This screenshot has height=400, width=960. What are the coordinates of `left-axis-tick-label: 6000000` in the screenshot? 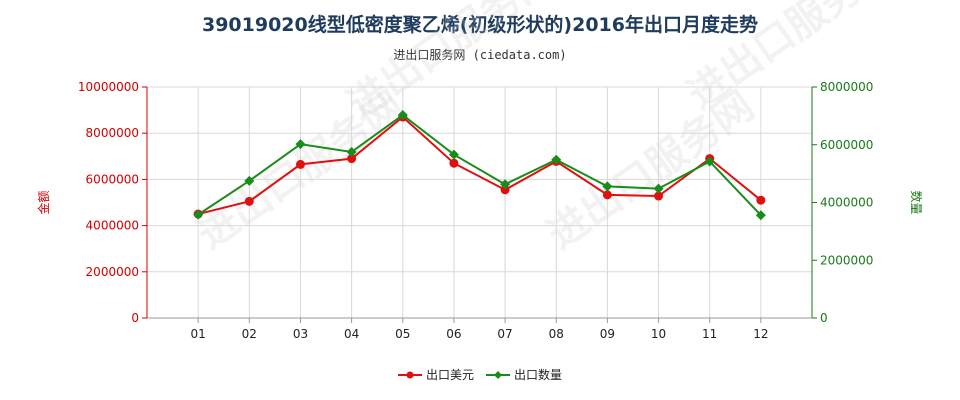 It's located at (112, 179).